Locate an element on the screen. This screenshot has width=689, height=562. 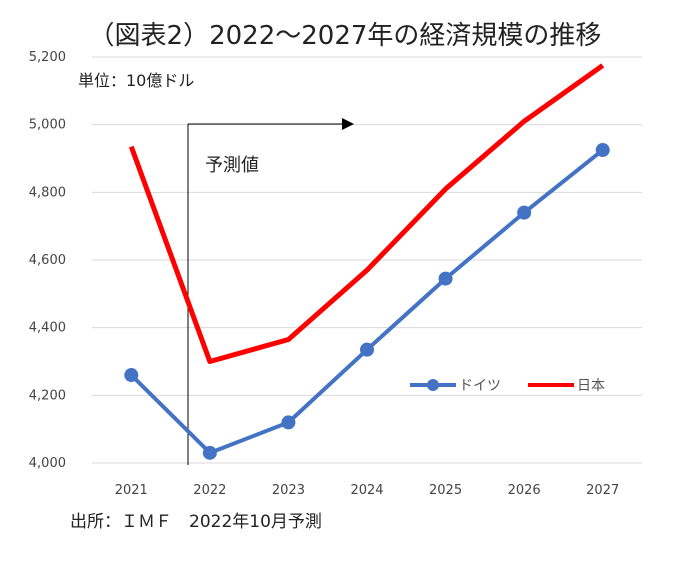
x-tick-label: 2022 is located at coordinates (209, 490).